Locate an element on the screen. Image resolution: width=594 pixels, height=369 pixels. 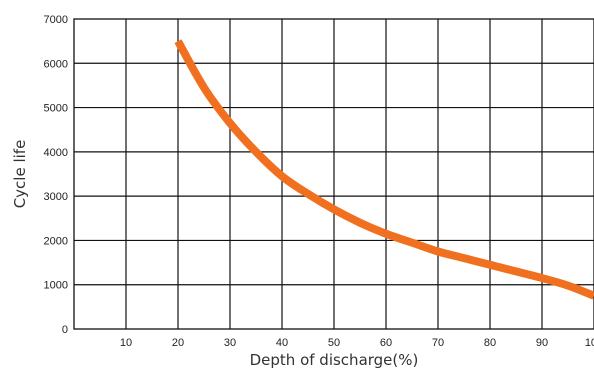
x-tick-label: 10 is located at coordinates (126, 343).